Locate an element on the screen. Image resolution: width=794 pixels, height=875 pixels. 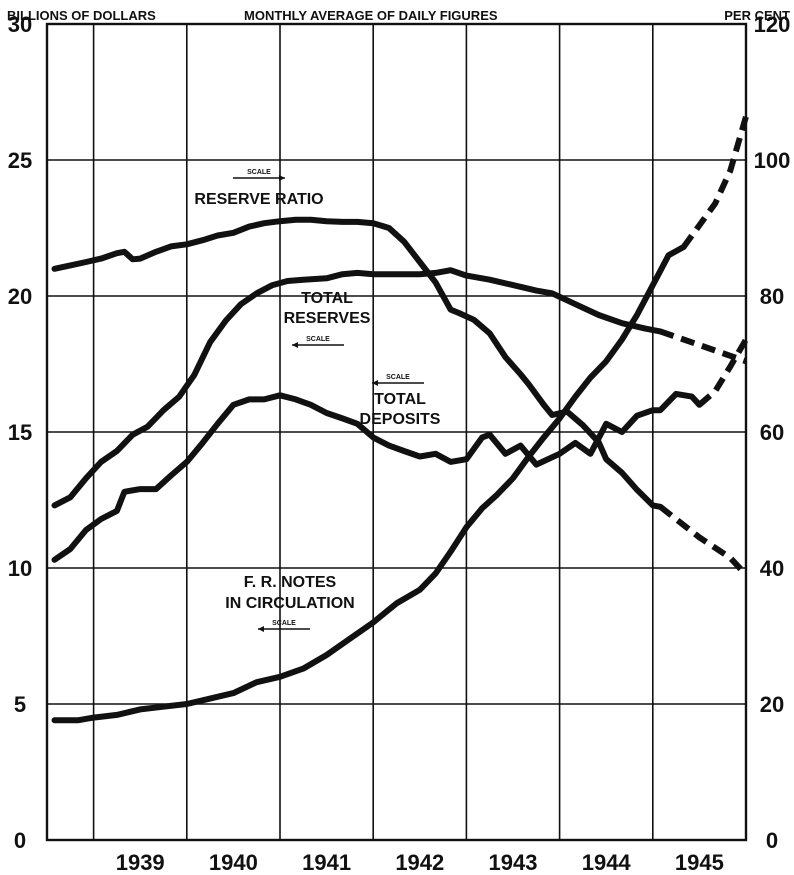
total-deposits-label: TOTAL is located at coordinates (400, 399).